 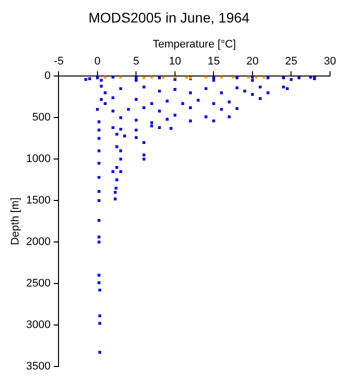 What do you see at coordinates (97, 62) in the screenshot?
I see `x-tick-label: 0` at bounding box center [97, 62].